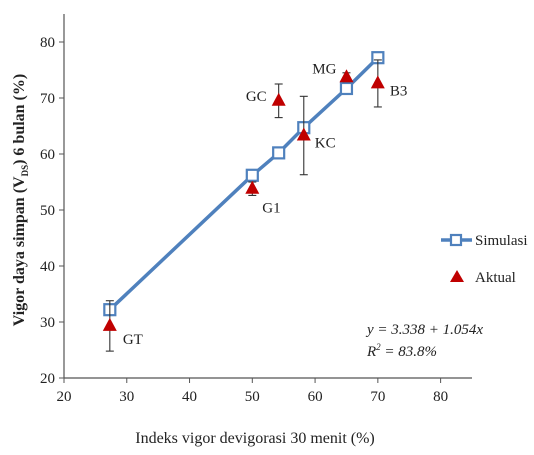 The width and height of the screenshot is (534, 455). What do you see at coordinates (256, 97) in the screenshot?
I see `point-label-gc: GC` at bounding box center [256, 97].